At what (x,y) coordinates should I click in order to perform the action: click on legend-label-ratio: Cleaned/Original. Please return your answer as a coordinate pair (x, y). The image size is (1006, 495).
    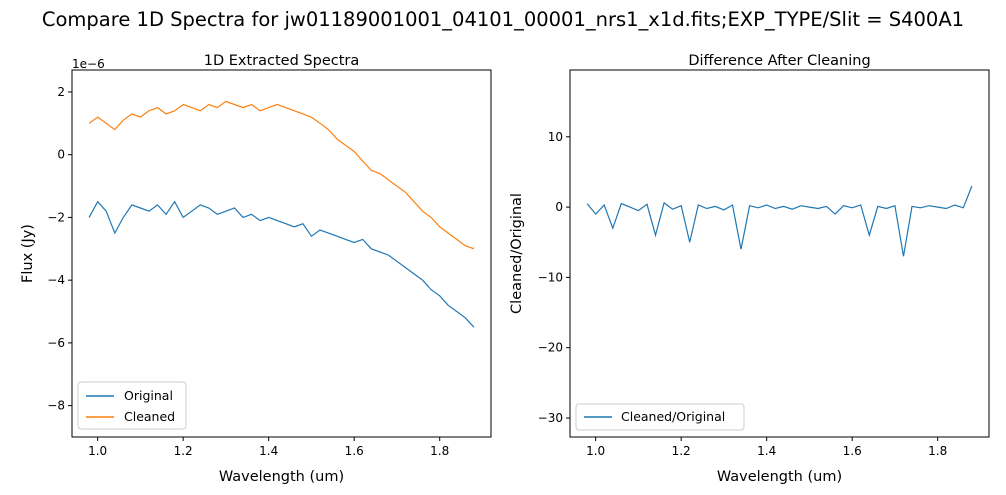
    Looking at the image, I should click on (673, 416).